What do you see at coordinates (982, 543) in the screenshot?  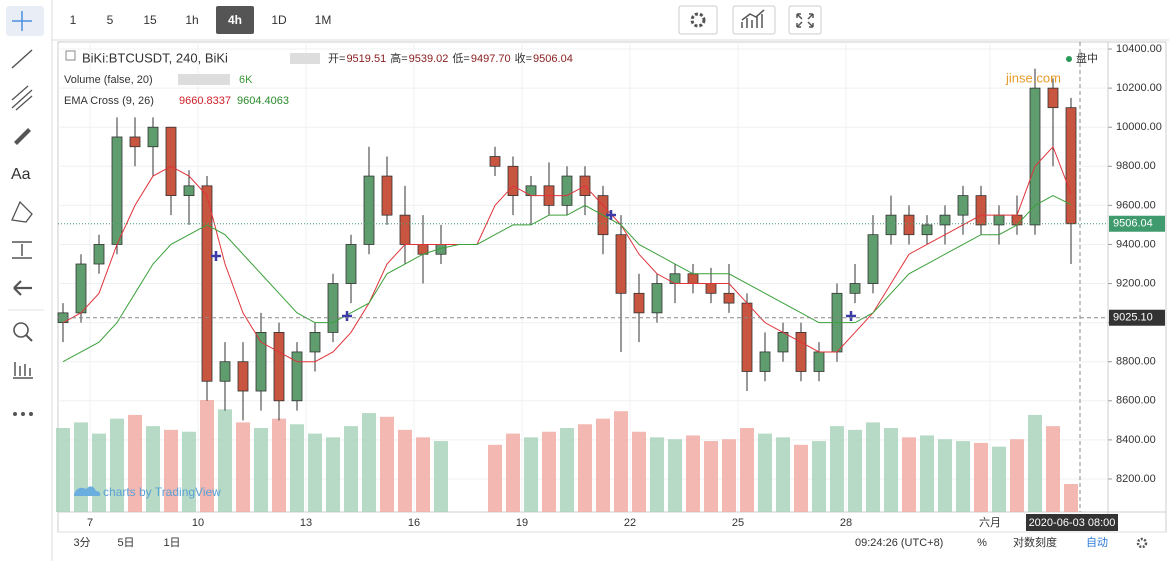 I see `scale-option: %` at bounding box center [982, 543].